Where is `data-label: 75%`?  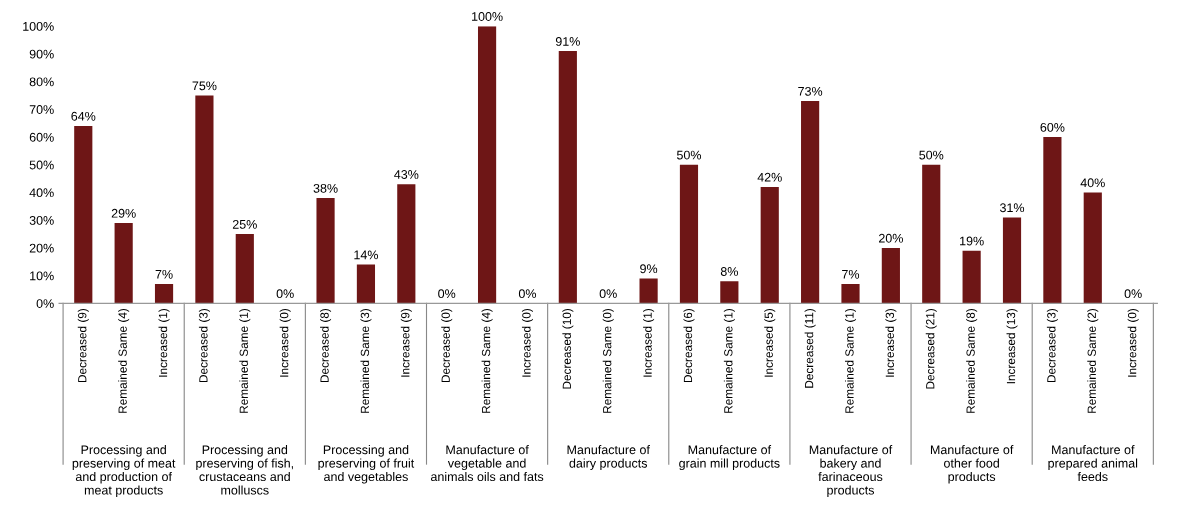 data-label: 75% is located at coordinates (204, 86).